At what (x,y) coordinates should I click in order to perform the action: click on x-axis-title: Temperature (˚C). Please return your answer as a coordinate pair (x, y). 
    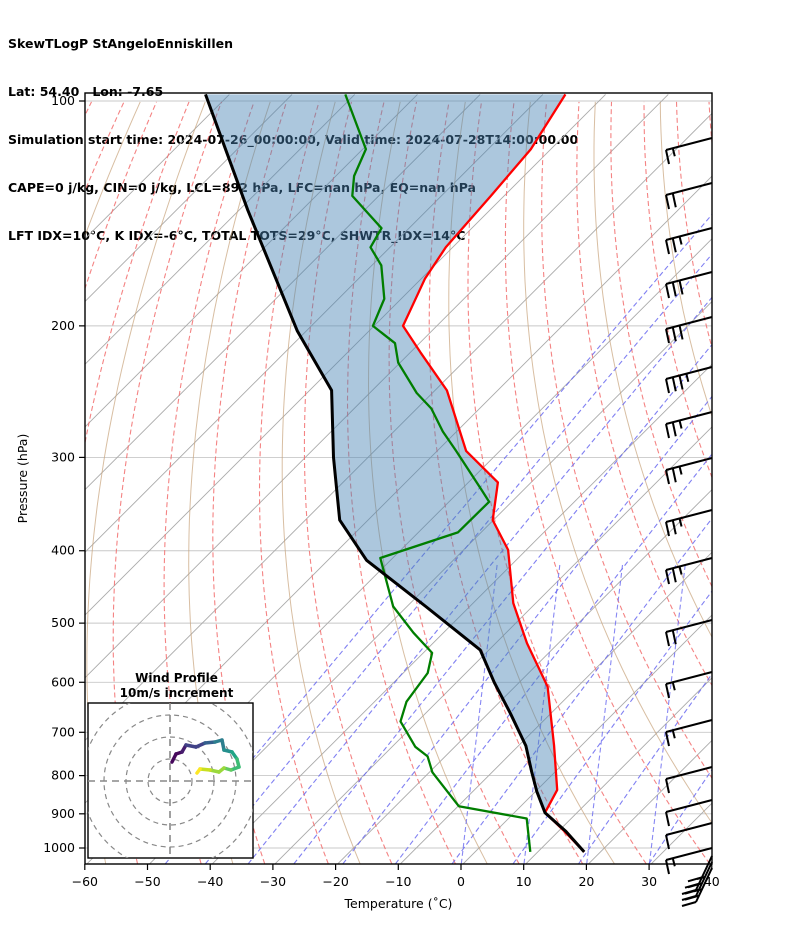
    Looking at the image, I should click on (398, 903).